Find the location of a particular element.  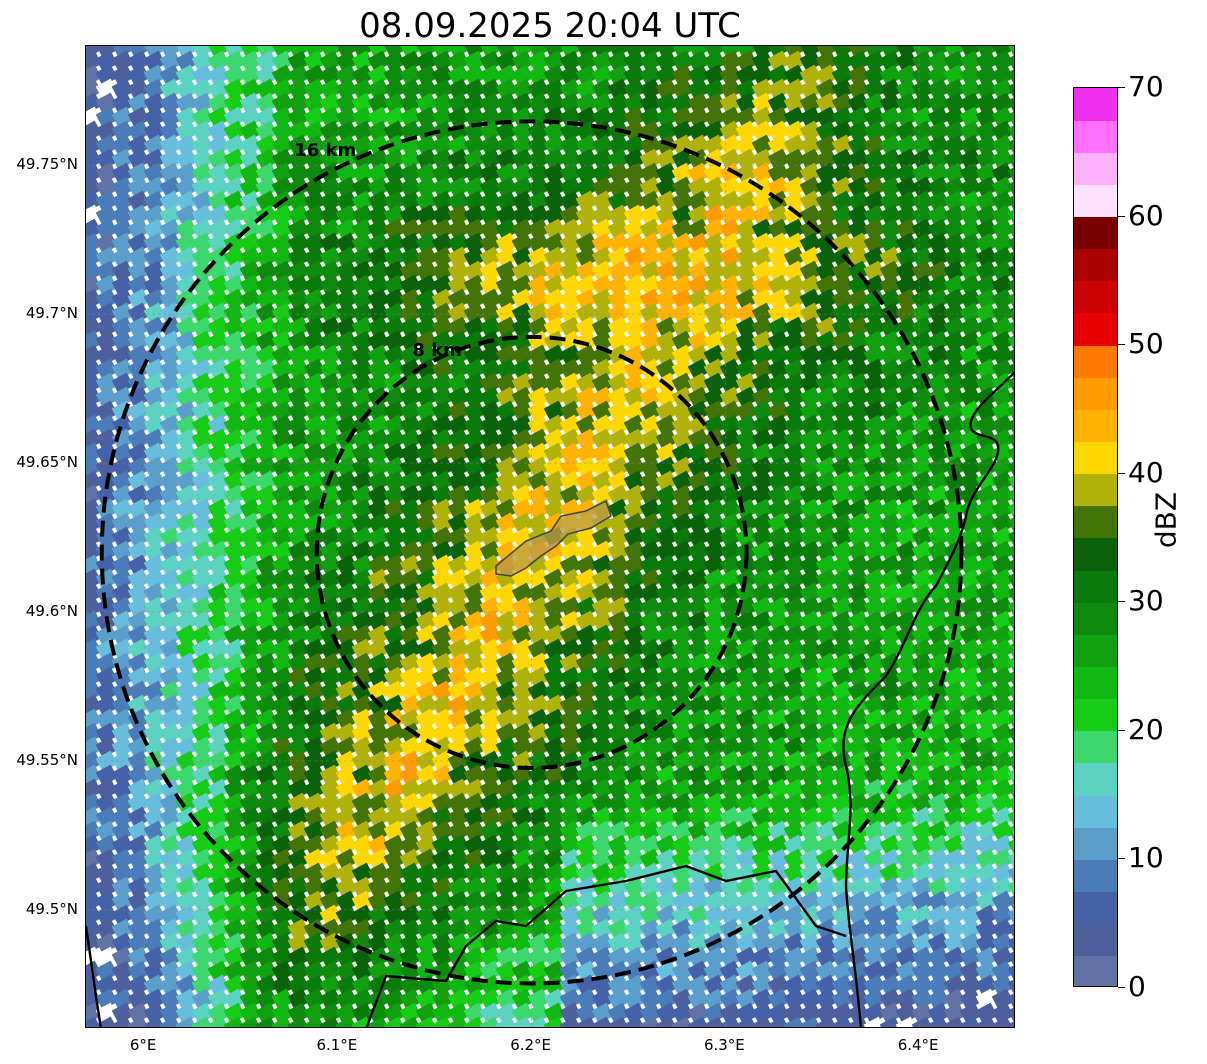

colorbar-segment is located at coordinates (1095, 522).